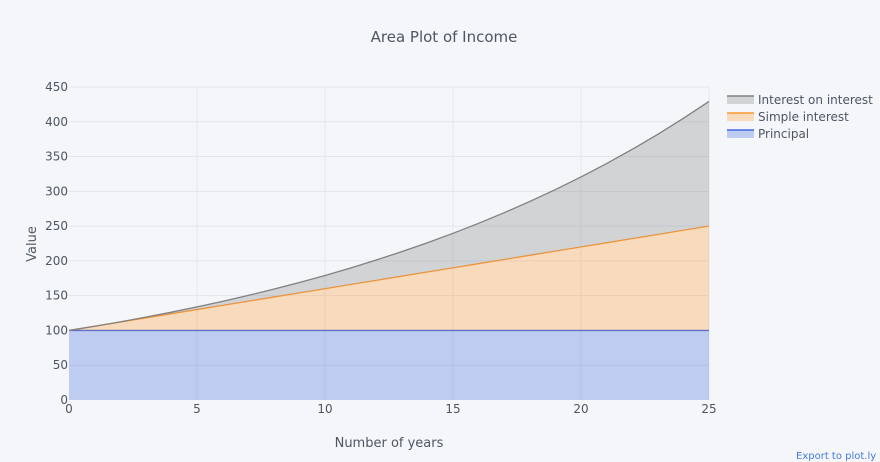 The image size is (880, 462). Describe the element at coordinates (803, 117) in the screenshot. I see `legend-label: Simple interest` at that location.